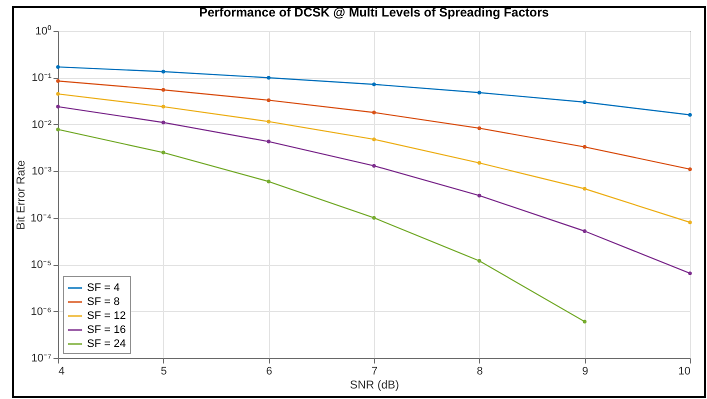 This screenshot has width=707, height=399. What do you see at coordinates (106, 316) in the screenshot?
I see `legend-label: SF = 12` at bounding box center [106, 316].